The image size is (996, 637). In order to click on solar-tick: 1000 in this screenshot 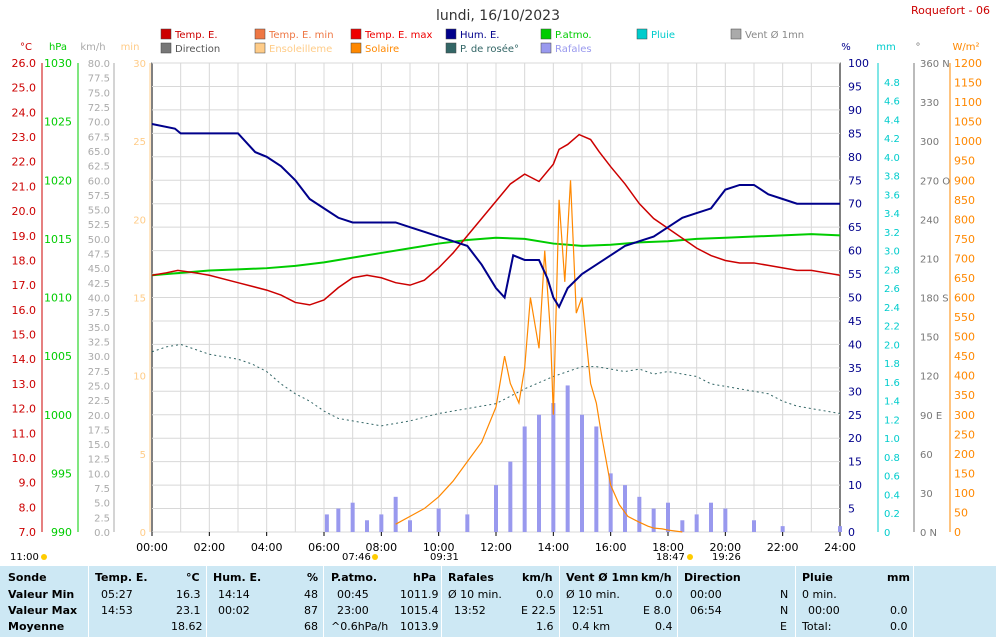, I will do `click(968, 141)`.